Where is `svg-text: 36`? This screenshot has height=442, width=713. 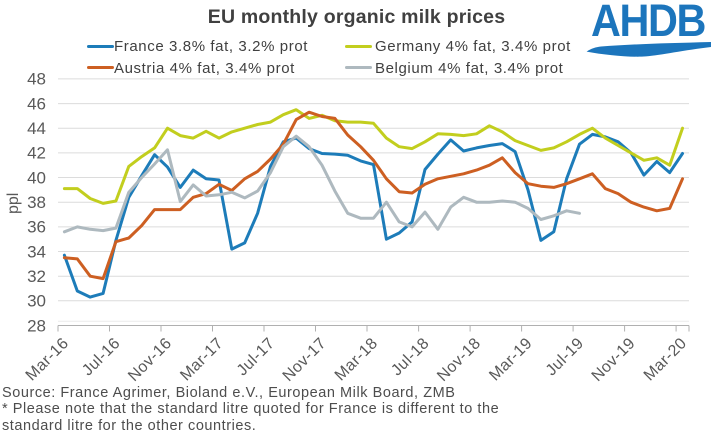
svg-text: 36 is located at coordinates (36, 227).